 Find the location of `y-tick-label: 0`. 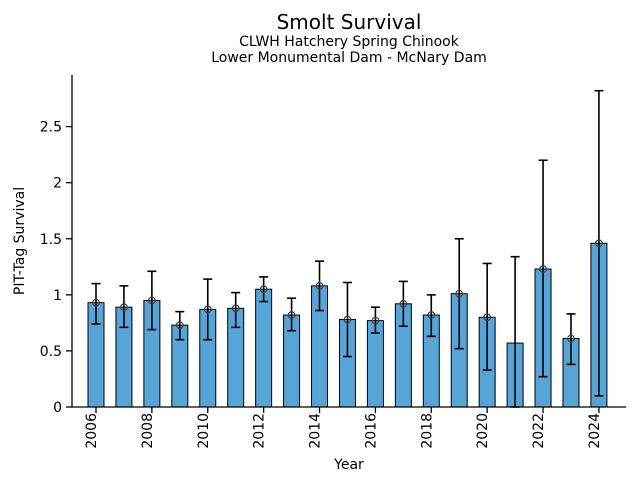

y-tick-label: 0 is located at coordinates (57, 408).